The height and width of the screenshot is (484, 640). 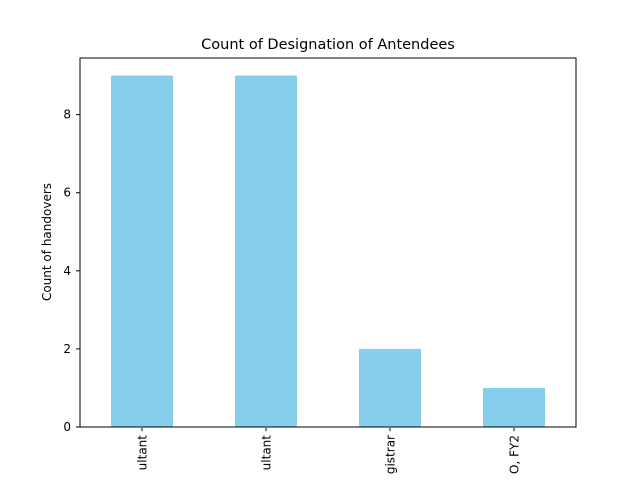 What do you see at coordinates (71, 271) in the screenshot?
I see `y-axis: 0 2 4 6 8` at bounding box center [71, 271].